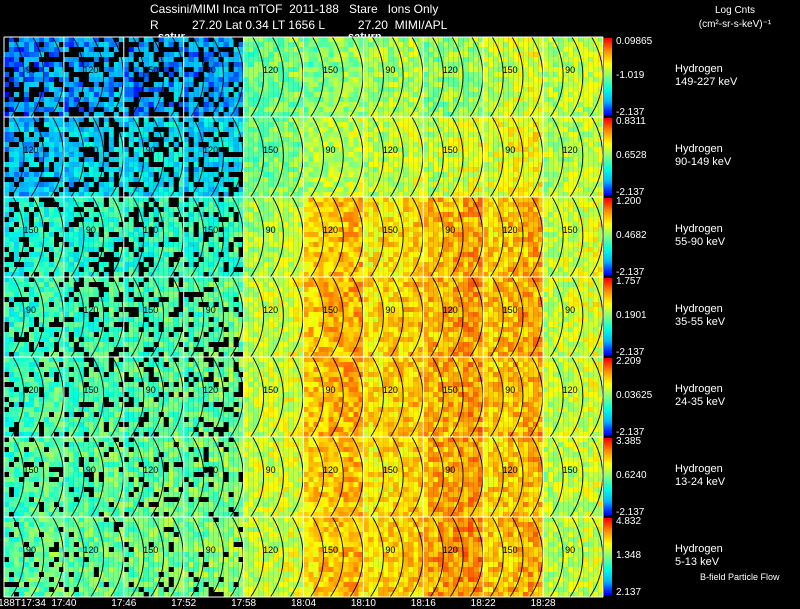 This screenshot has width=800, height=609. Describe the element at coordinates (697, 561) in the screenshot. I see `energy-range: 5-13 keV` at that location.